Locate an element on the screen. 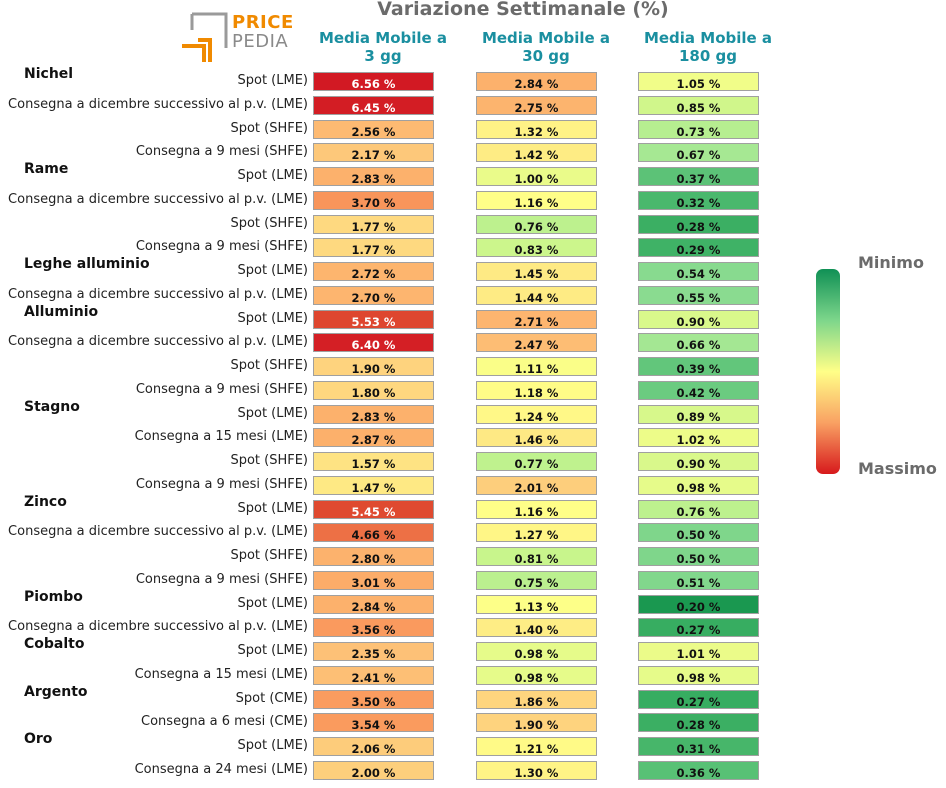  heatmap-cell: 1.86 % is located at coordinates (536, 699).